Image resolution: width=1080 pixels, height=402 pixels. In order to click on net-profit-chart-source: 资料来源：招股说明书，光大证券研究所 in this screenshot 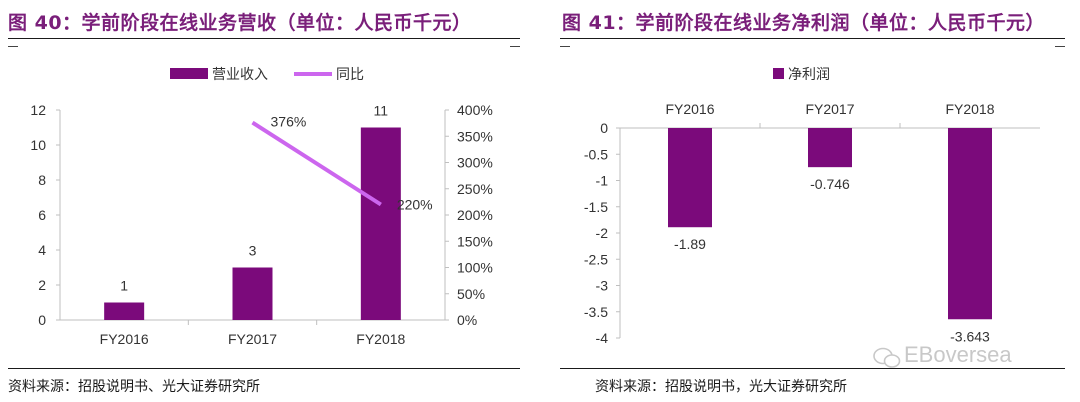, I will do `click(721, 387)`.